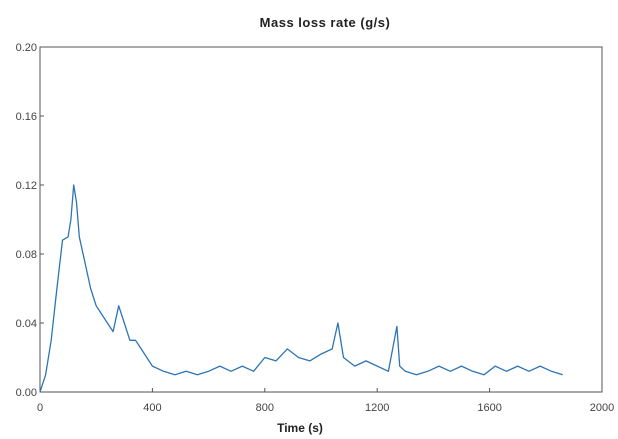 The height and width of the screenshot is (439, 618). Describe the element at coordinates (26, 393) in the screenshot. I see `y-tick-label: 0.00` at that location.